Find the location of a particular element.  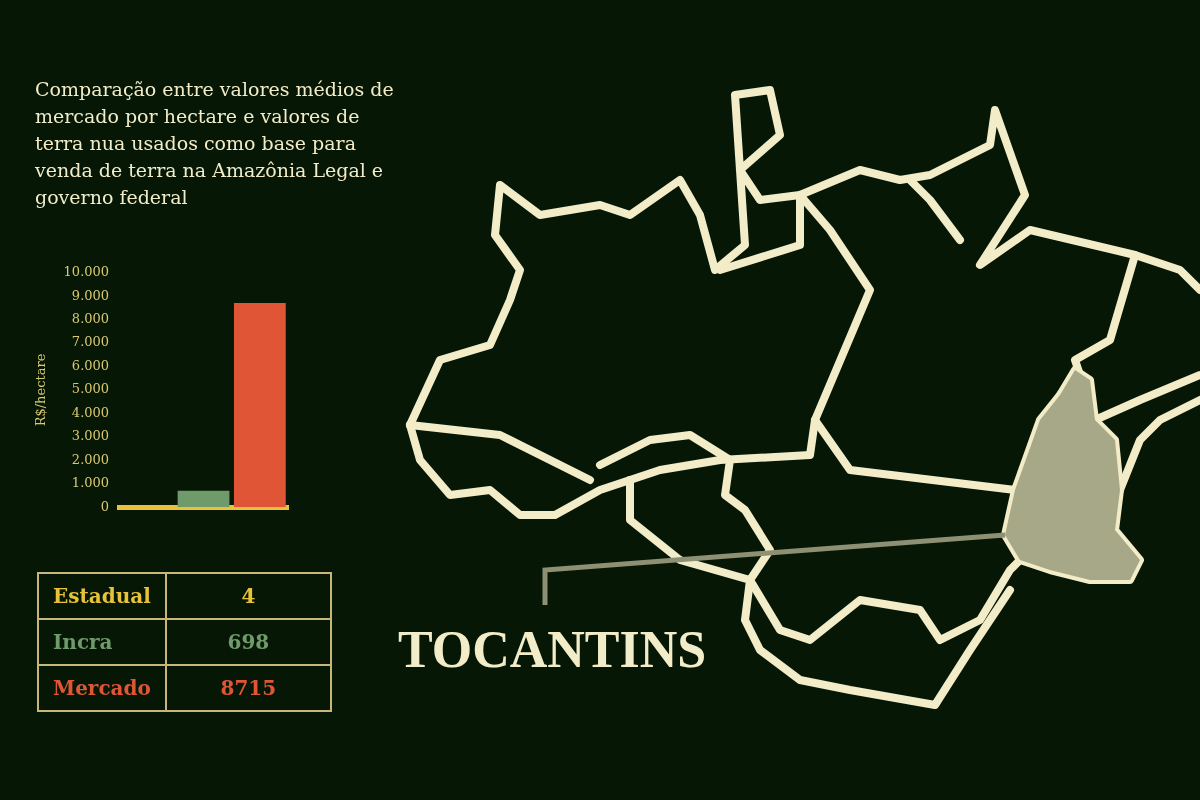

category-label: Mercado is located at coordinates (102, 688).